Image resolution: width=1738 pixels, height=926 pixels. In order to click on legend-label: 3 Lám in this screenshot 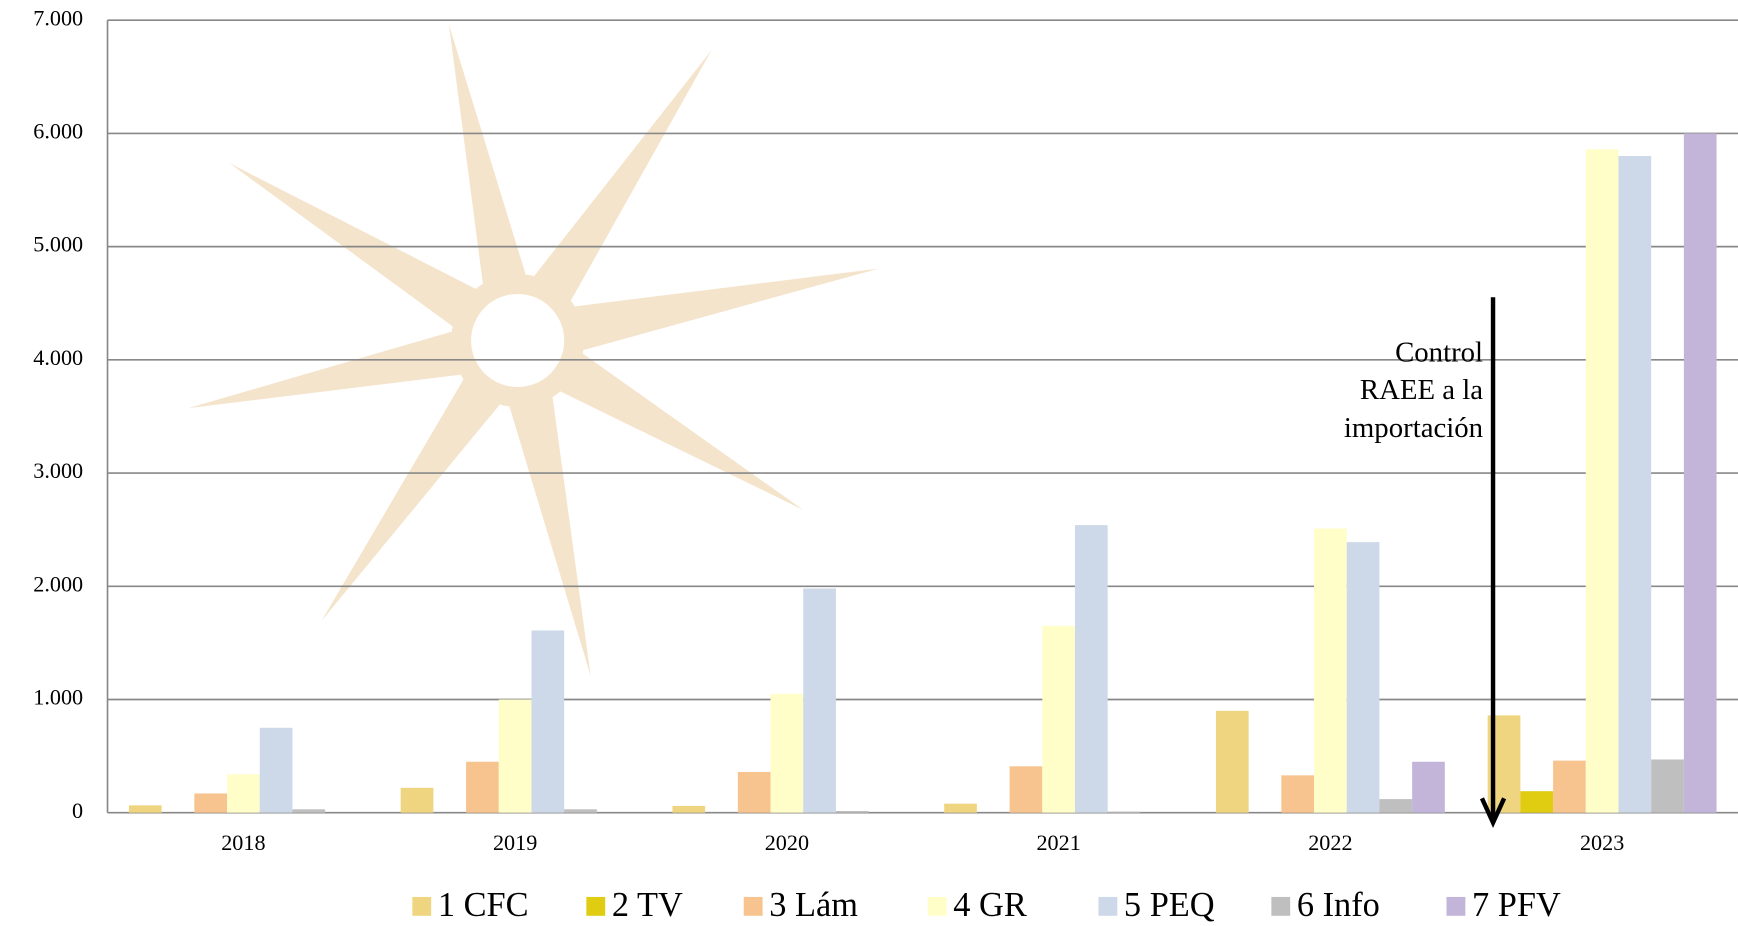, I will do `click(813, 905)`.